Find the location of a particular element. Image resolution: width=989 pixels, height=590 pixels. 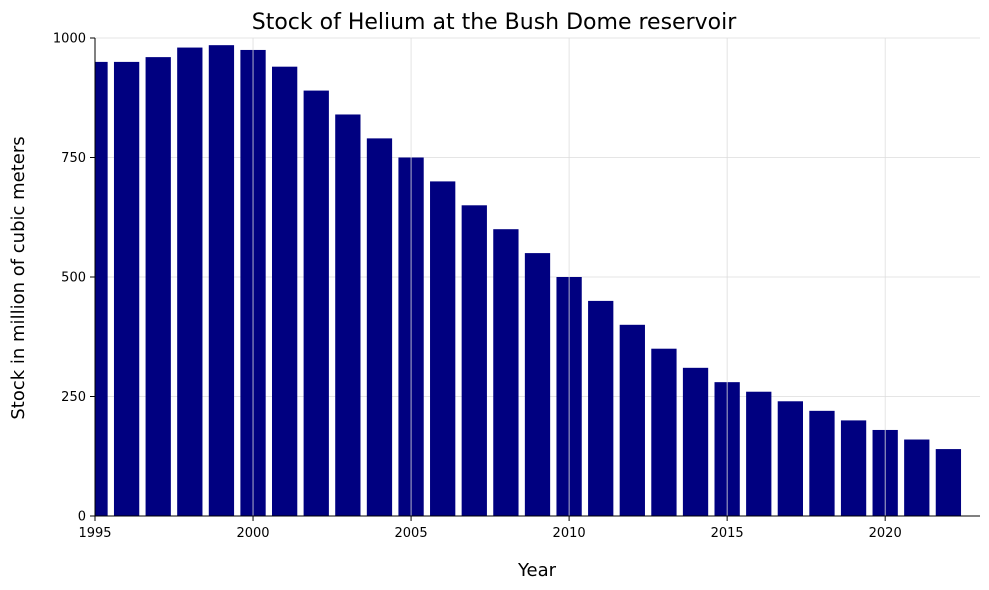

y-tick-label: 750 is located at coordinates (73, 158).